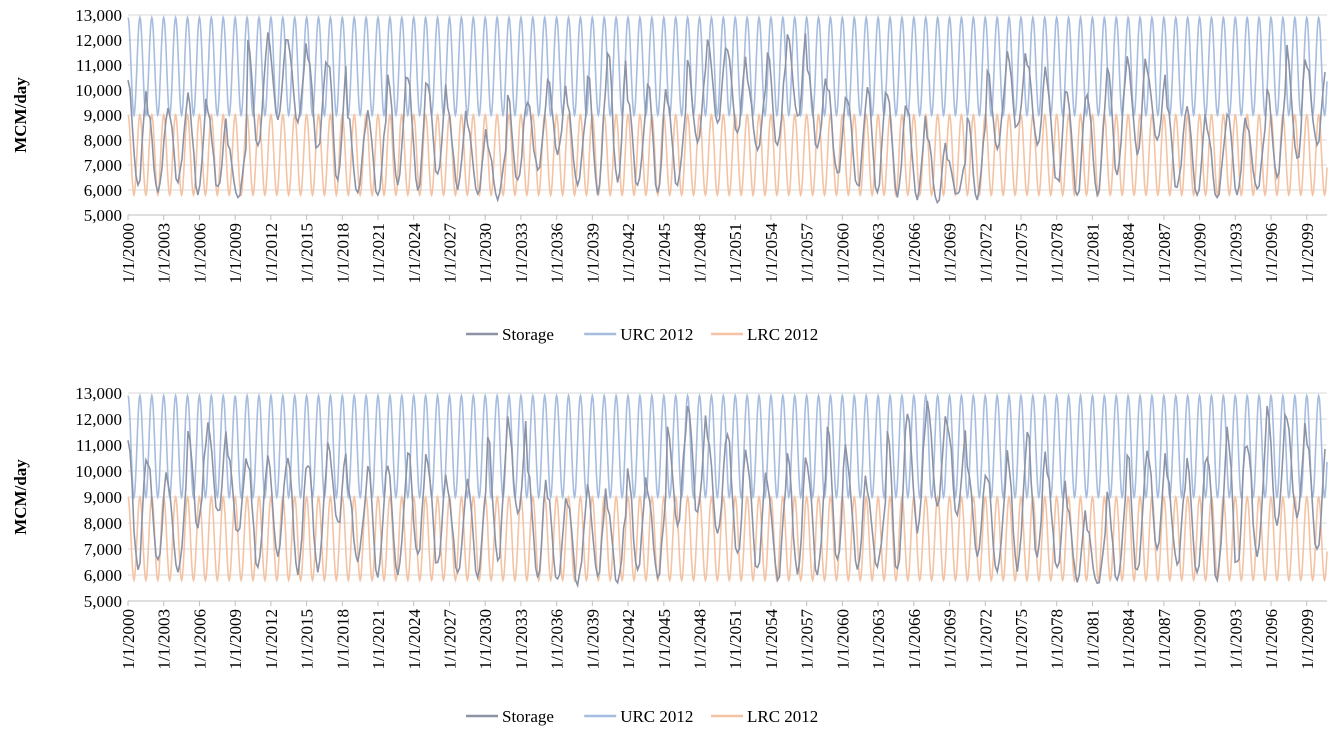 The height and width of the screenshot is (740, 1337). I want to click on x-tick-label: 1/1/2084, so click(1128, 253).